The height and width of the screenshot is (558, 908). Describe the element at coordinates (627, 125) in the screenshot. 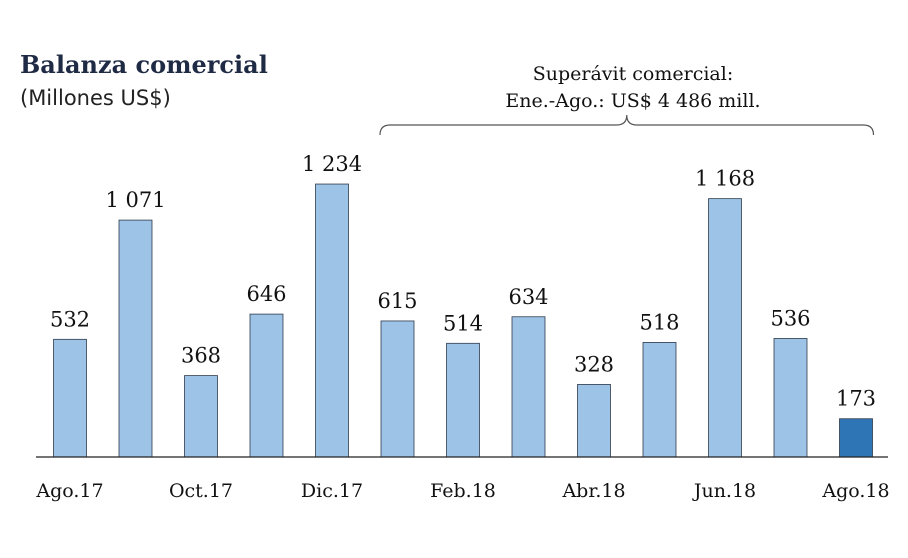

I see `surplus-bracket` at that location.